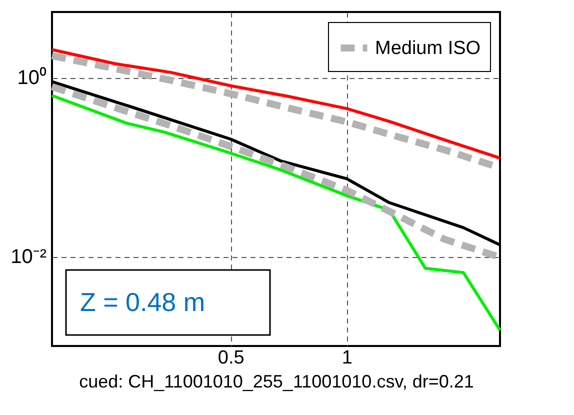 Image resolution: width=574 pixels, height=415 pixels. I want to click on y-tick-label: 10⁰, so click(31, 78).